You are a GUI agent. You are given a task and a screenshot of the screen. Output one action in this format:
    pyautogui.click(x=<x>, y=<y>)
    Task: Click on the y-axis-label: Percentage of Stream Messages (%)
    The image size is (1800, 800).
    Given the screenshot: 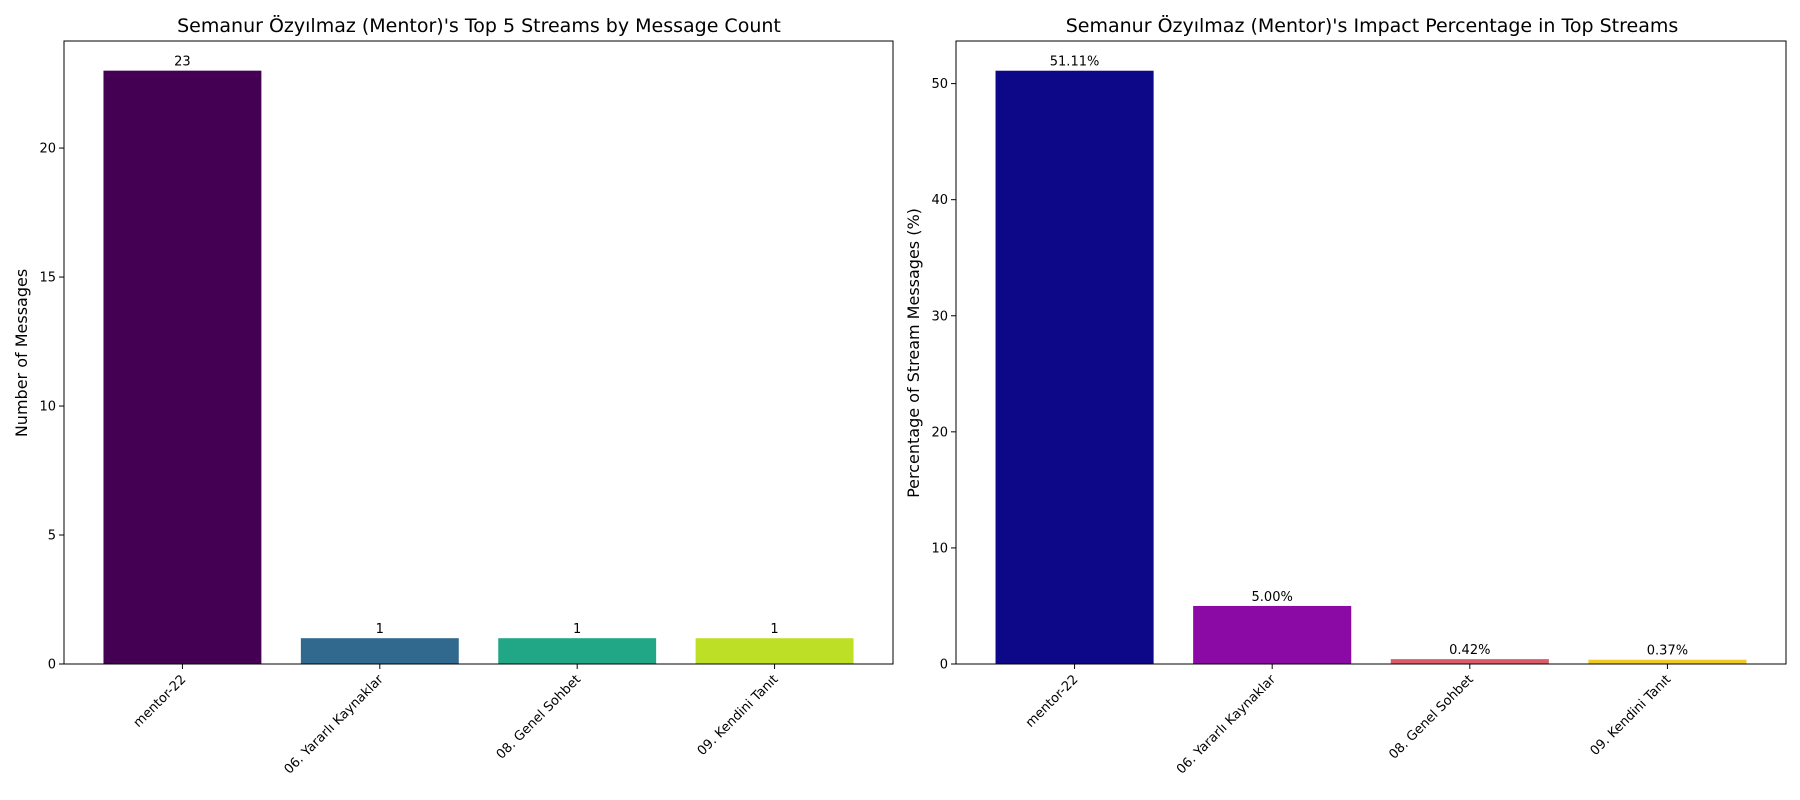 What is the action you would take?
    pyautogui.click(x=913, y=353)
    